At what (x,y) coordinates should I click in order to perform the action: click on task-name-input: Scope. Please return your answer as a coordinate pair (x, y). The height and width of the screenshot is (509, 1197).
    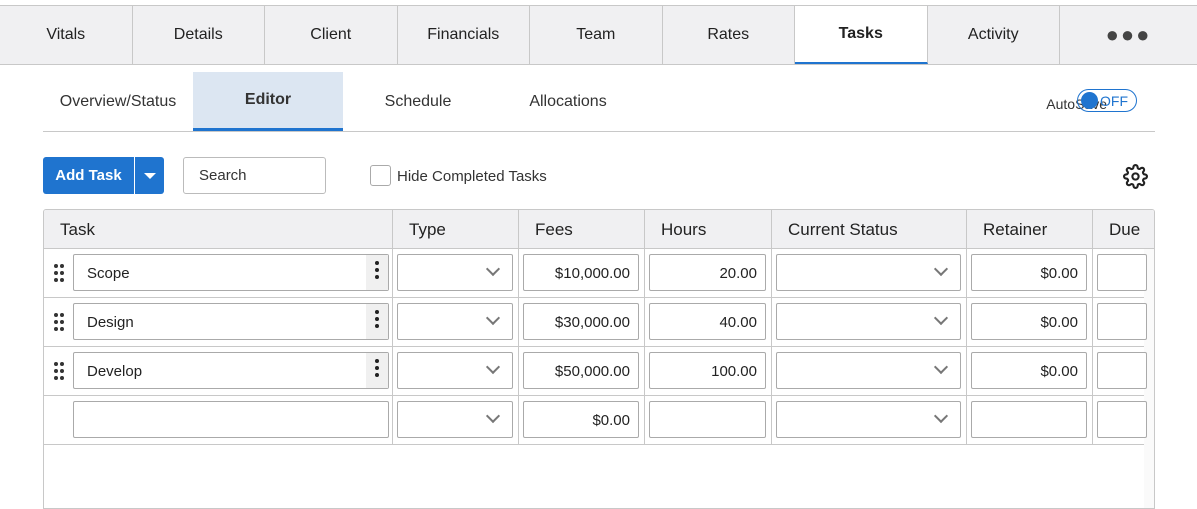
    Looking at the image, I should click on (231, 272).